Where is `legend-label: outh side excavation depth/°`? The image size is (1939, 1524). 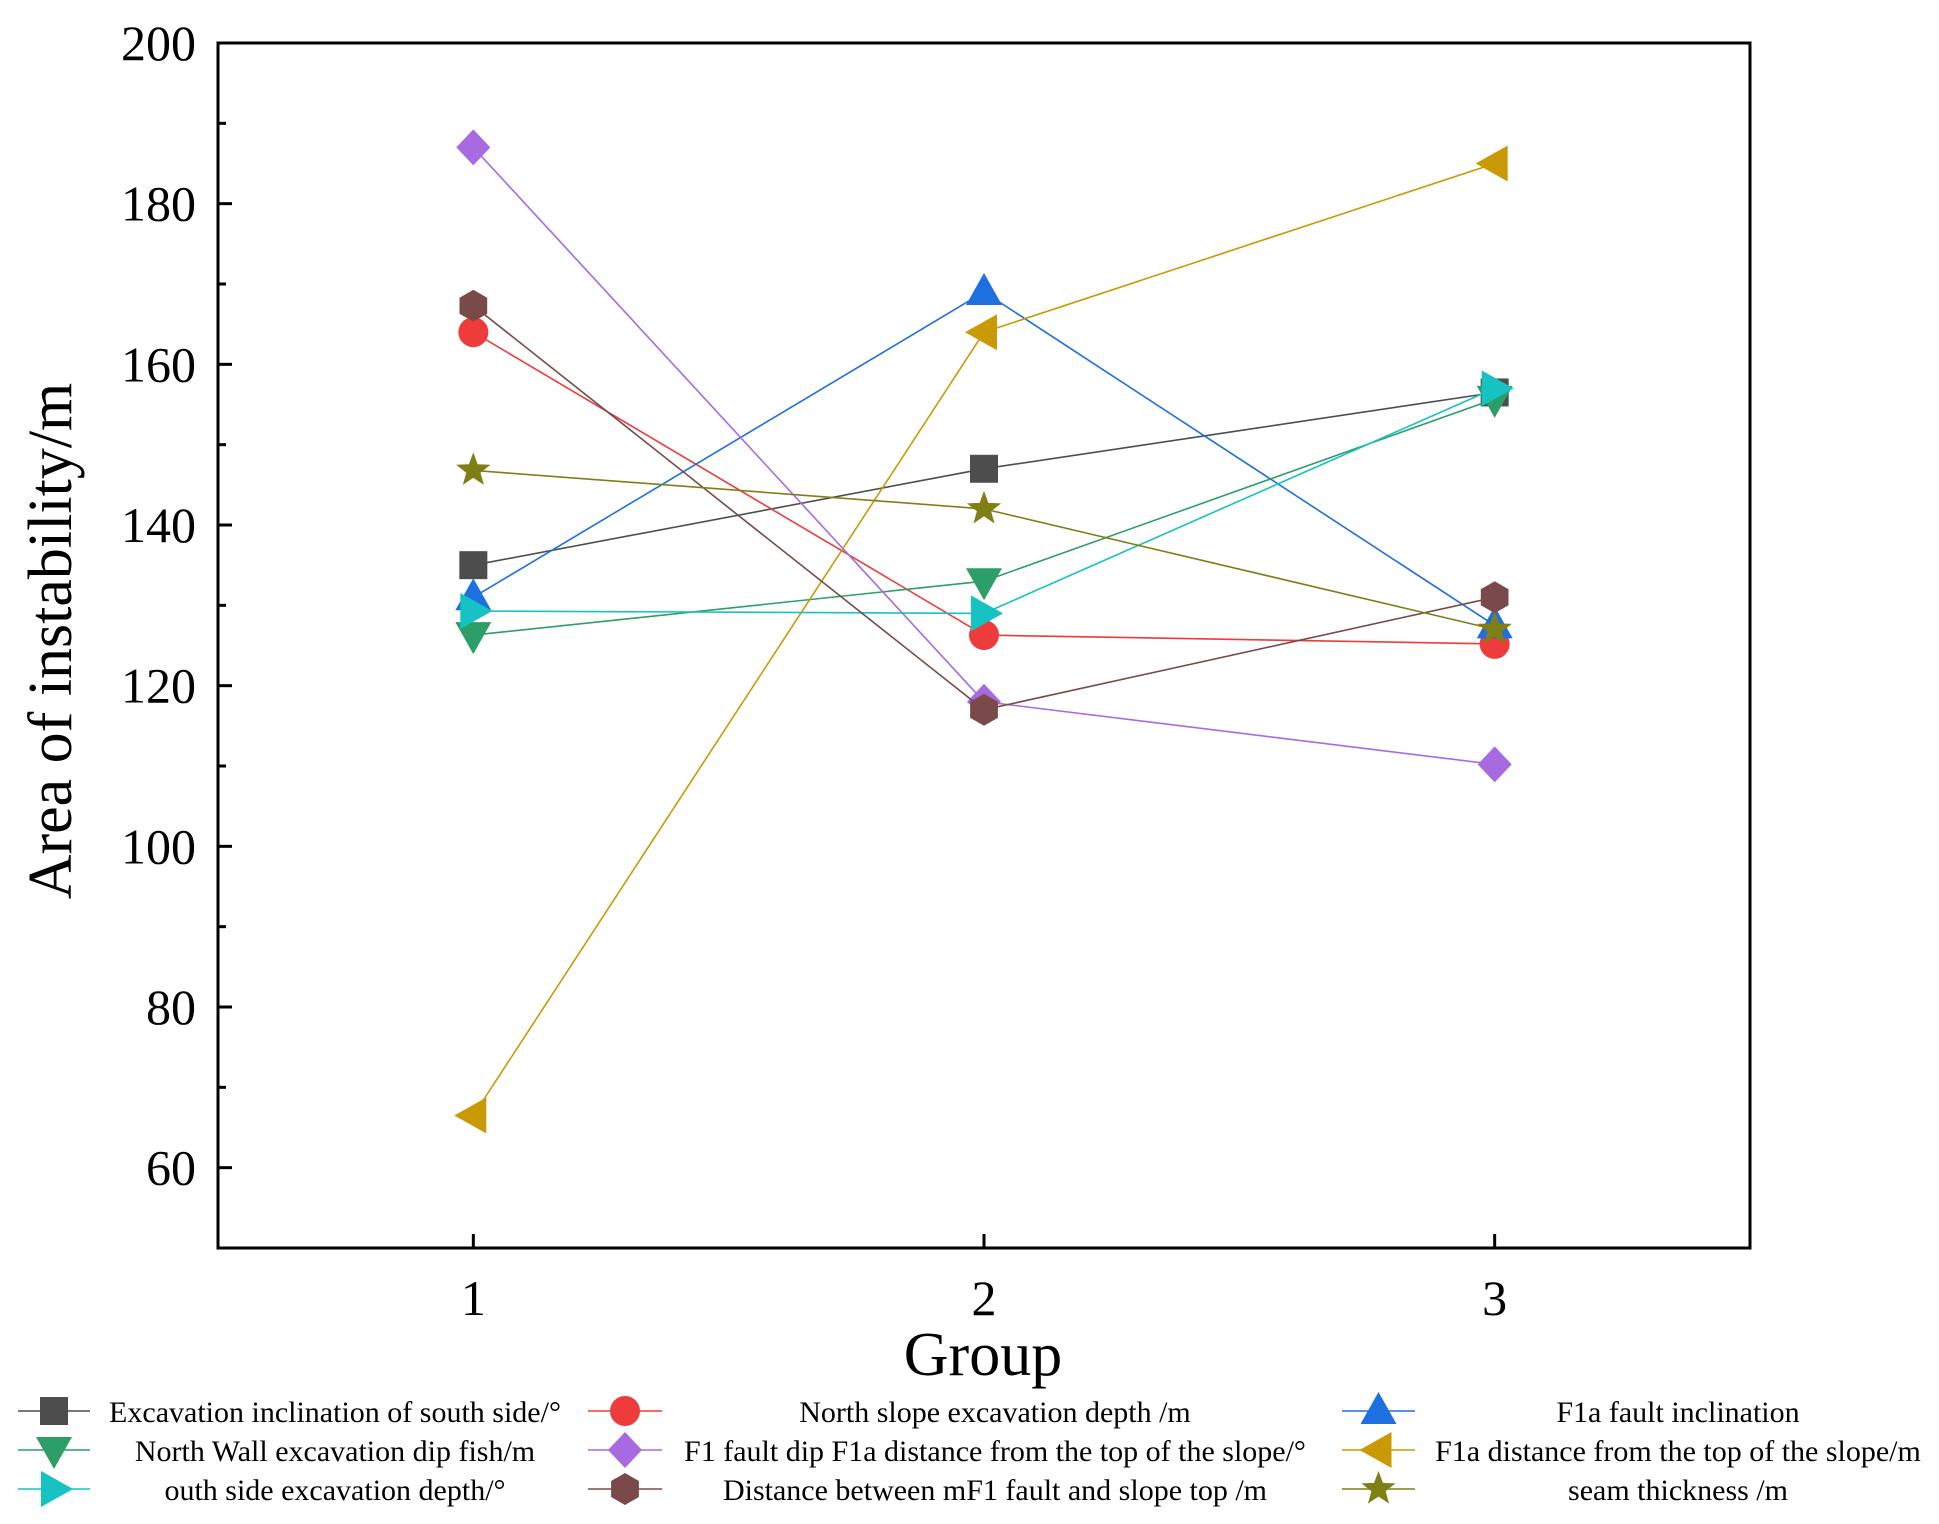 legend-label: outh side excavation depth/° is located at coordinates (334, 1490).